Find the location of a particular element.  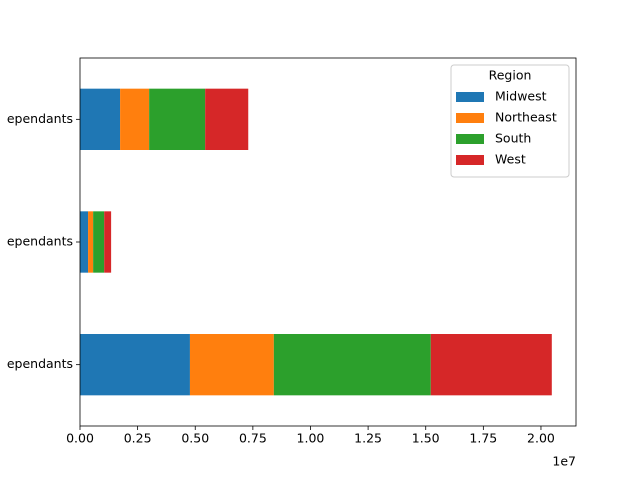

x-tick-label: 1.25 is located at coordinates (368, 438).